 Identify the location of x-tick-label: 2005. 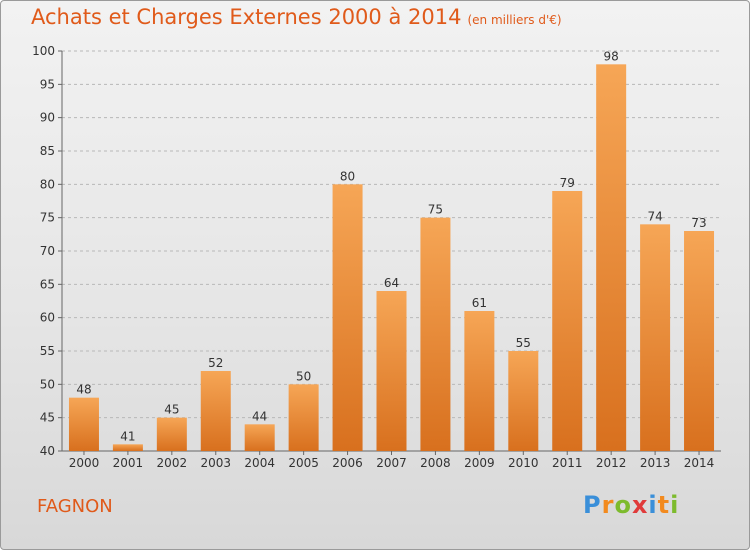
(303, 463).